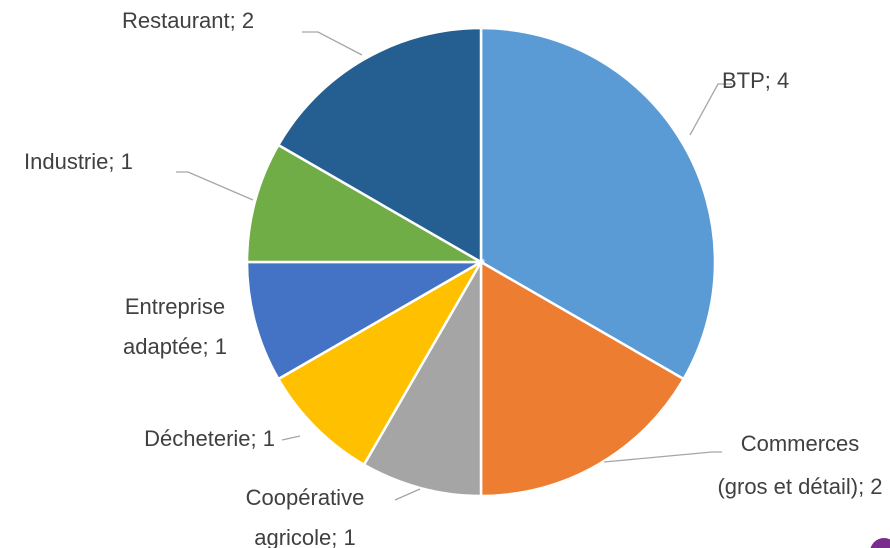 This screenshot has height=548, width=890. I want to click on data-label: Décheterie; 1, so click(167, 439).